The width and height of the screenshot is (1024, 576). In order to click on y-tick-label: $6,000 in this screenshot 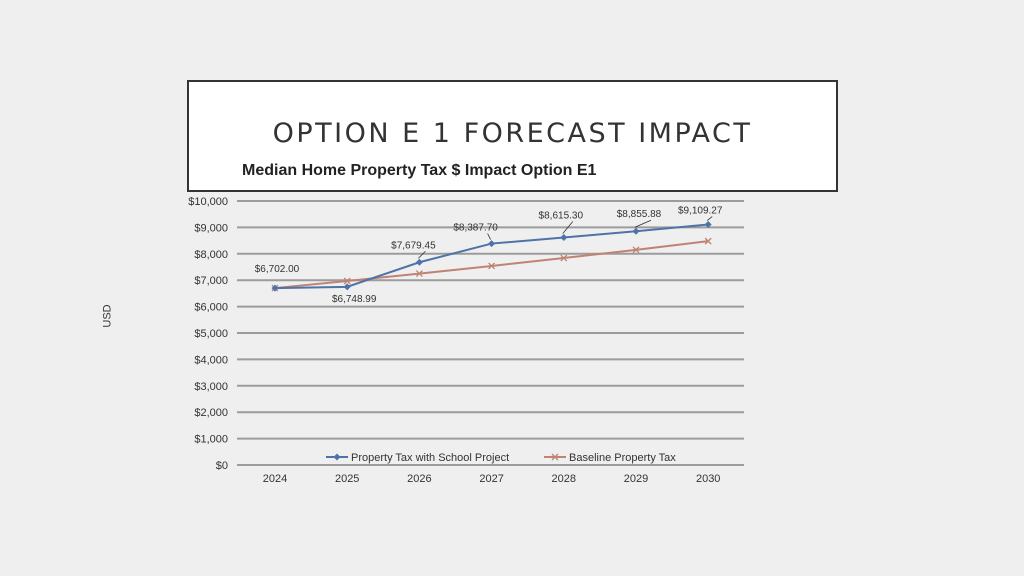, I will do `click(211, 308)`.